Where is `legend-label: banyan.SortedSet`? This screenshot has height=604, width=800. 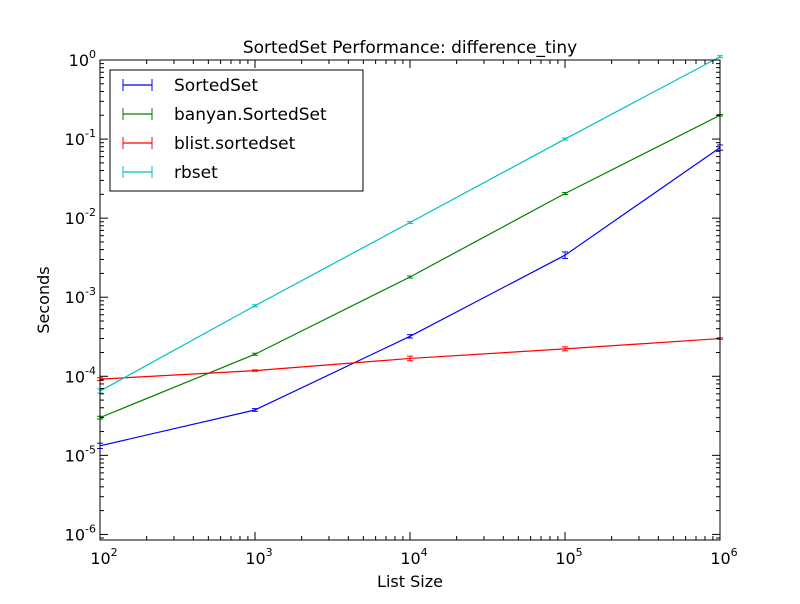
legend-label: banyan.SortedSet is located at coordinates (250, 115).